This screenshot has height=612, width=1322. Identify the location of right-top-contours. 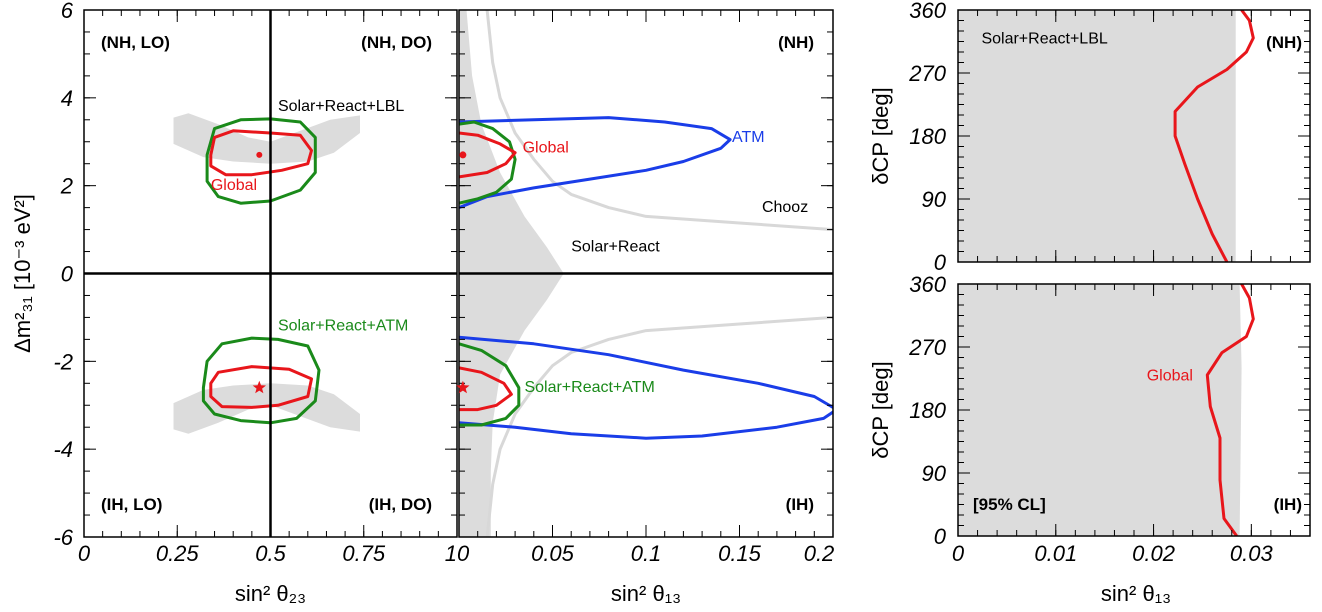
(1106, 136).